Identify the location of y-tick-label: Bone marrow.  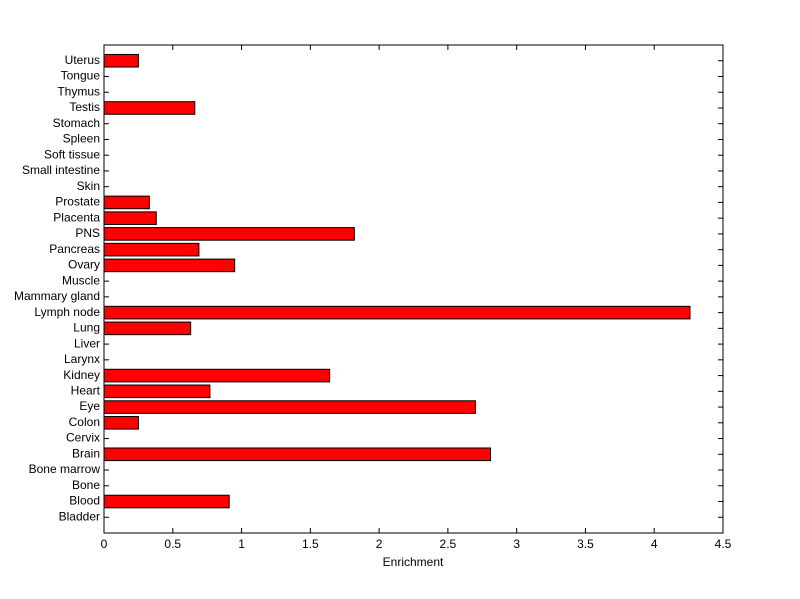
(65, 469).